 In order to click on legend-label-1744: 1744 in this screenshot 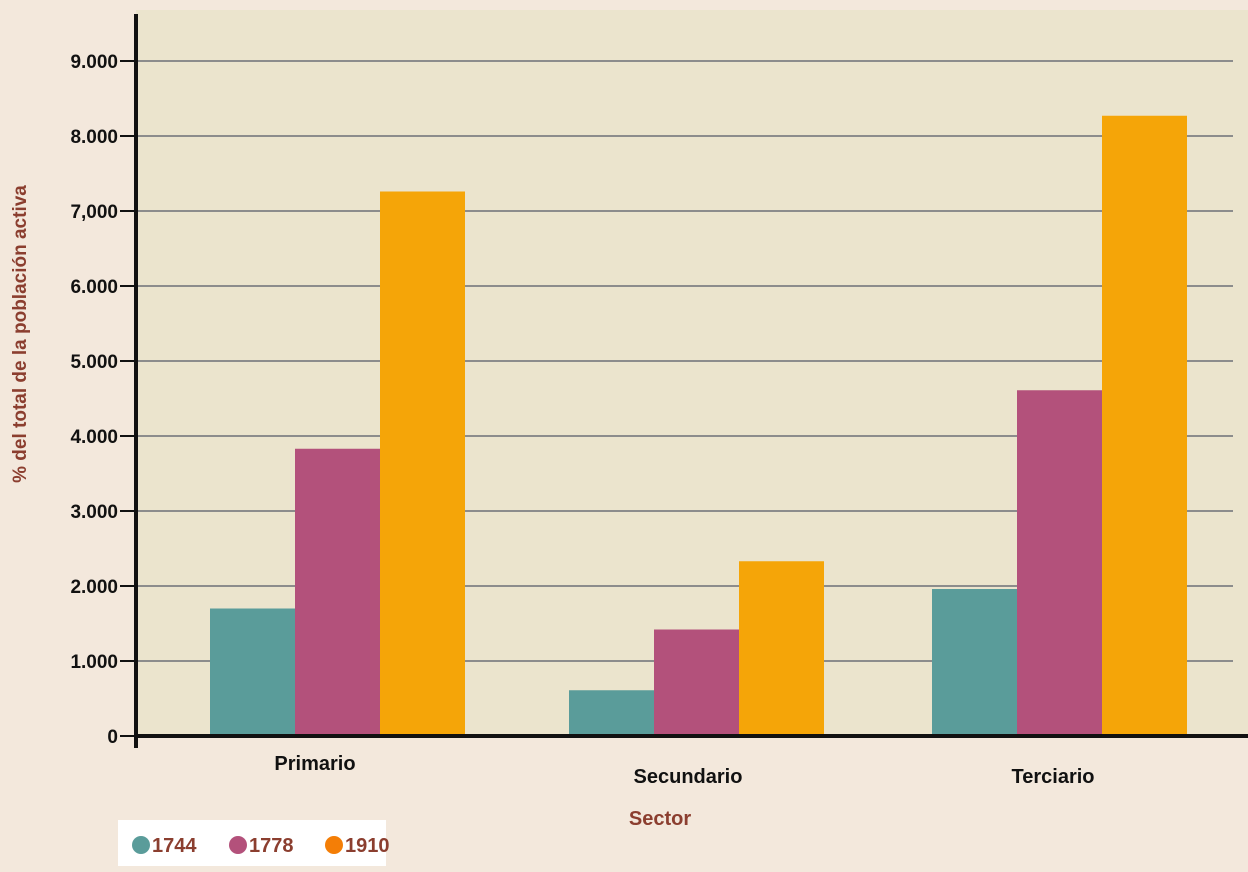, I will do `click(174, 846)`.